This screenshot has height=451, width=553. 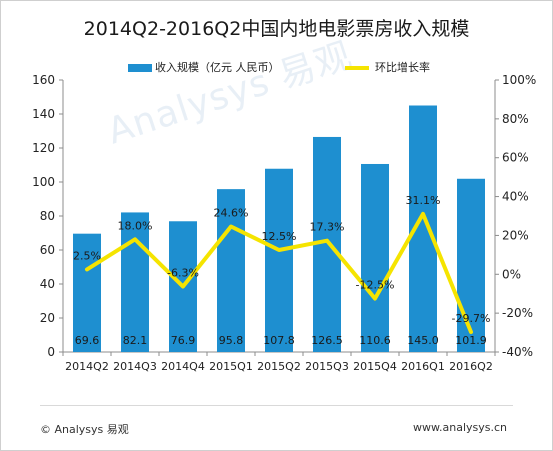 I want to click on growth-value-label: 31.1%, so click(x=423, y=200).